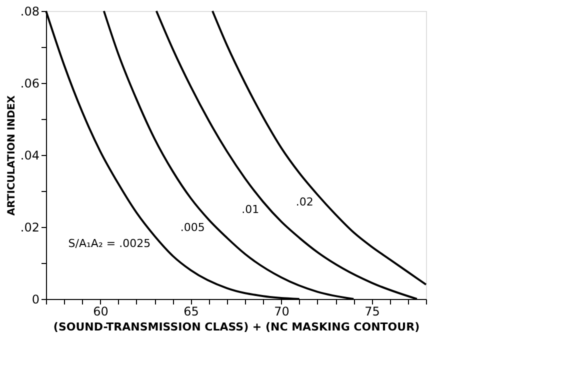  What do you see at coordinates (12, 155) in the screenshot?
I see `y-axis-title: ARTICULATION INDEX` at bounding box center [12, 155].